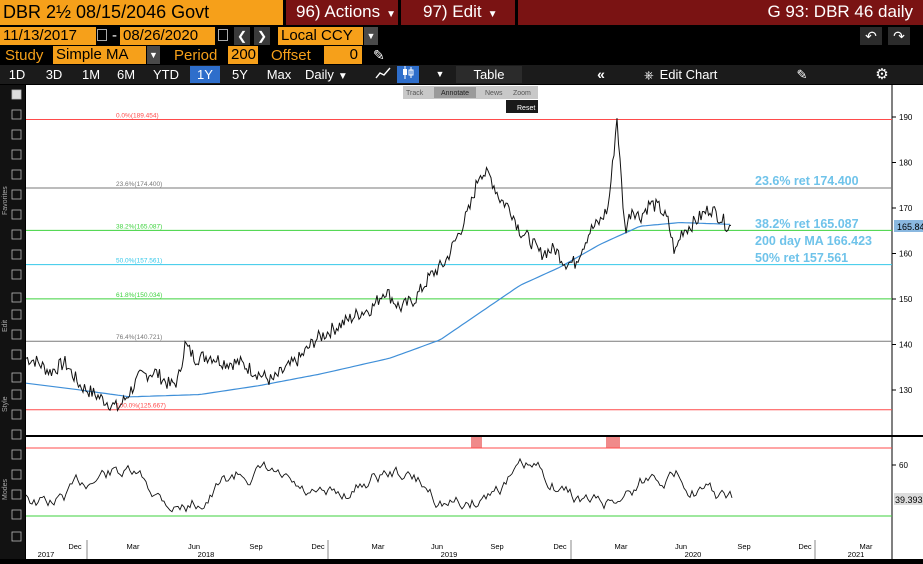  Describe the element at coordinates (882, 74) in the screenshot. I see `gear-icon: ⚙` at that location.